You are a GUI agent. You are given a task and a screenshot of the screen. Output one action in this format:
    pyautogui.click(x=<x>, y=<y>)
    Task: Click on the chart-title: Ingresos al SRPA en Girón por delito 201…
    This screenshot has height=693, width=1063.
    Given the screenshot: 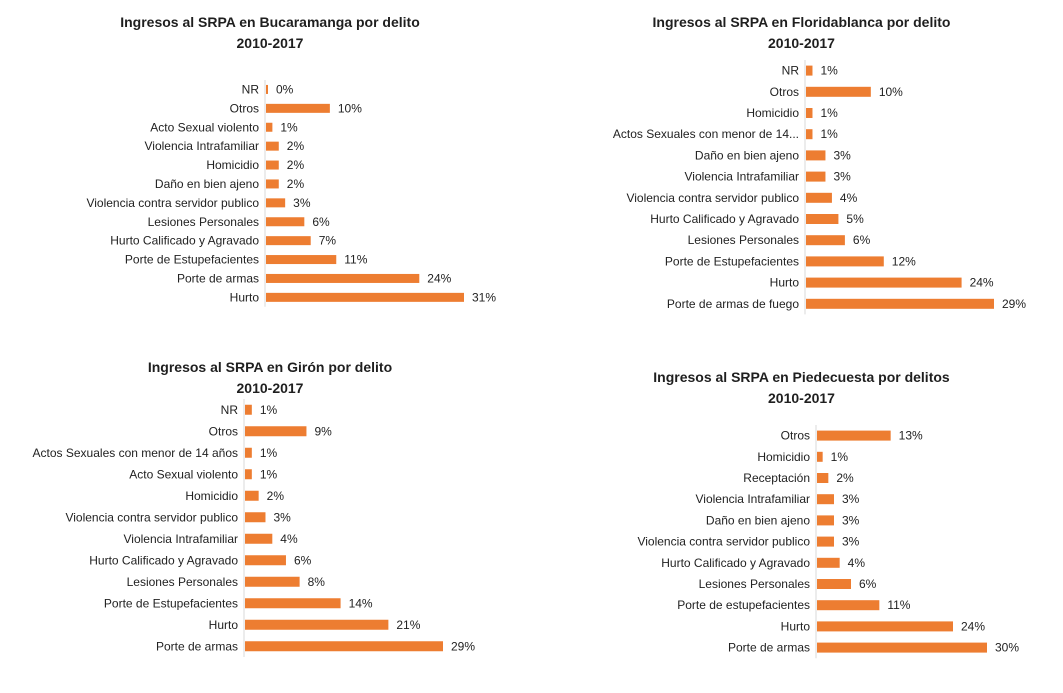 What is the action you would take?
    pyautogui.click(x=270, y=378)
    